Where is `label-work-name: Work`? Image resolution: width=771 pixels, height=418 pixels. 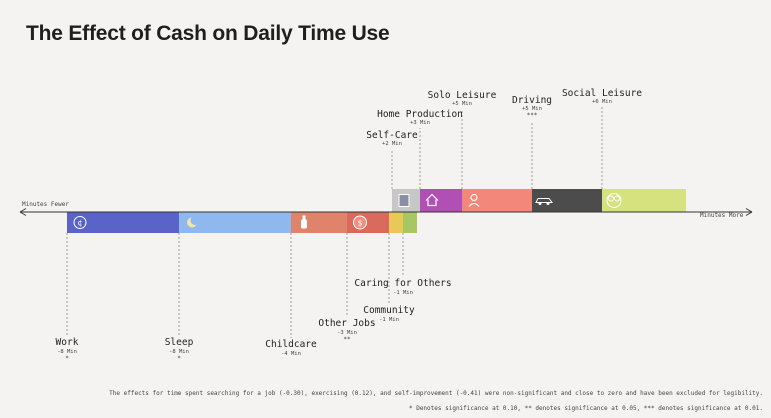 label-work-name: Work is located at coordinates (67, 342).